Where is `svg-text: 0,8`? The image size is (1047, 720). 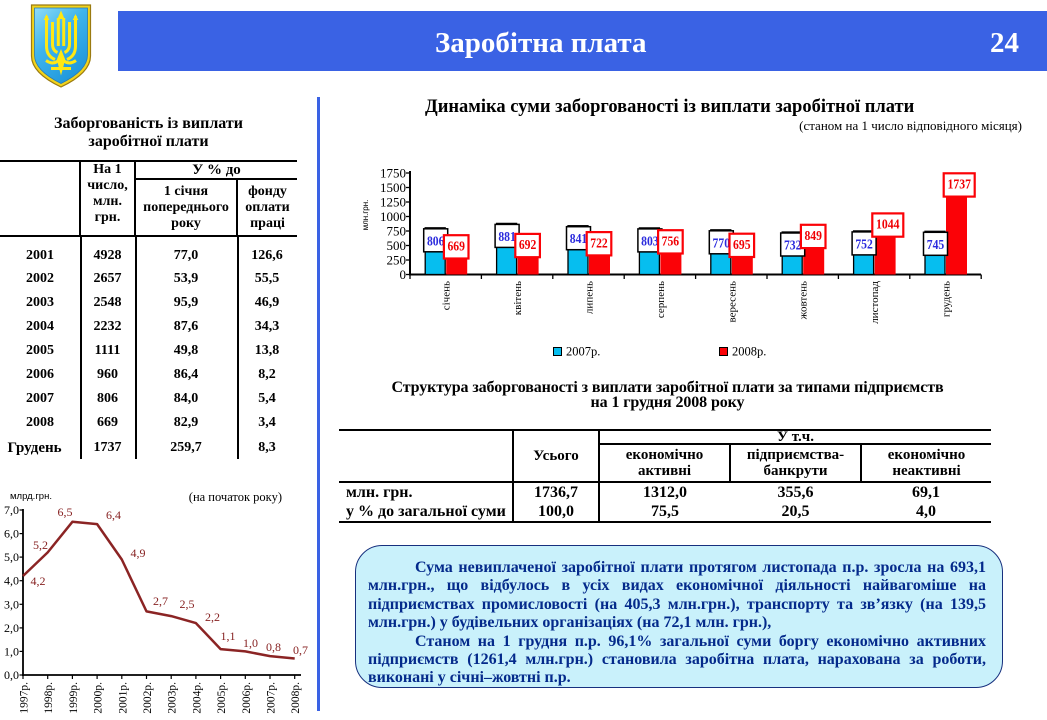
svg-text: 0,8 is located at coordinates (273, 647).